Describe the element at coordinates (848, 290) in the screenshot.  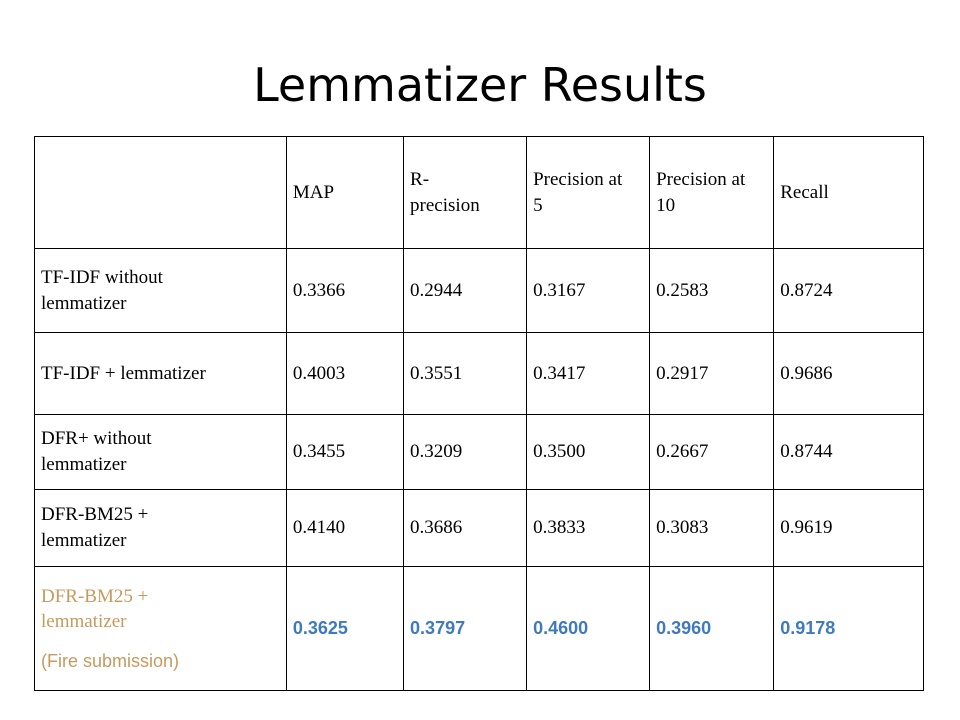
I see `cell-recall: 0.8724` at that location.